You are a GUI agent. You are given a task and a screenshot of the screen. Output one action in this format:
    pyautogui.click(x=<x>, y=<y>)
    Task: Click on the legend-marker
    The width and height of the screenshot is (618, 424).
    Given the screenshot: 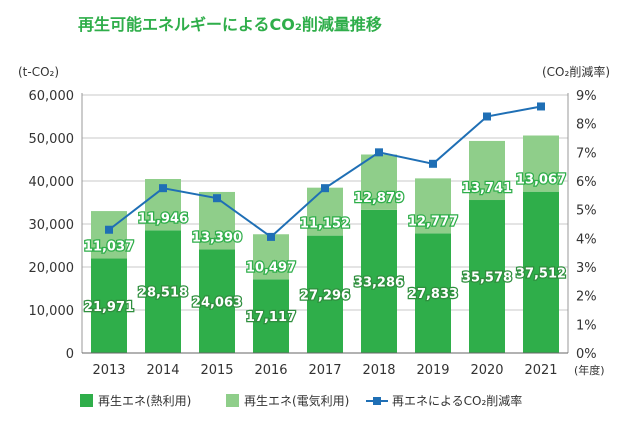 What is the action you would take?
    pyautogui.click(x=377, y=401)
    